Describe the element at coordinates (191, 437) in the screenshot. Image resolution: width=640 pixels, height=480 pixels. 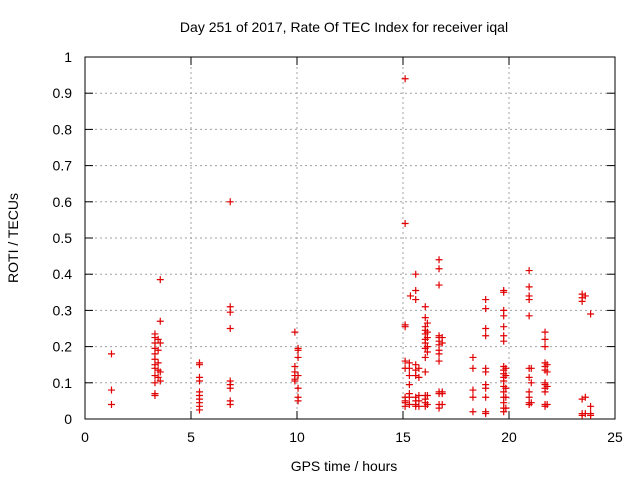
I see `x-tick-label: 5` at that location.